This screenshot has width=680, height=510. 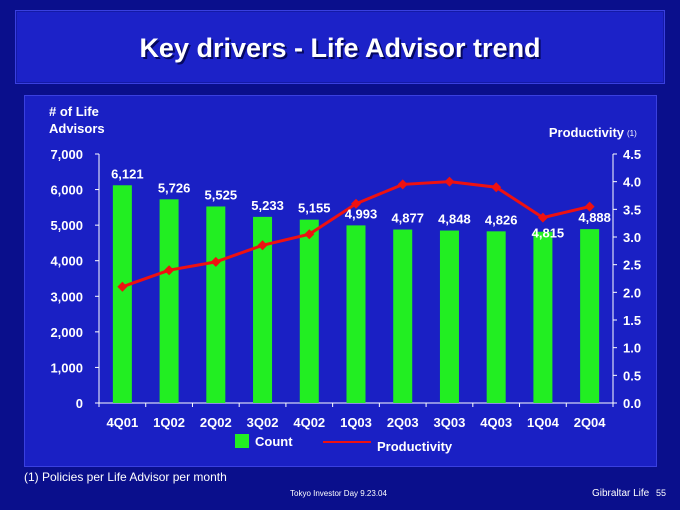 What do you see at coordinates (66, 190) in the screenshot?
I see `left-tick-label: 6,000` at bounding box center [66, 190].